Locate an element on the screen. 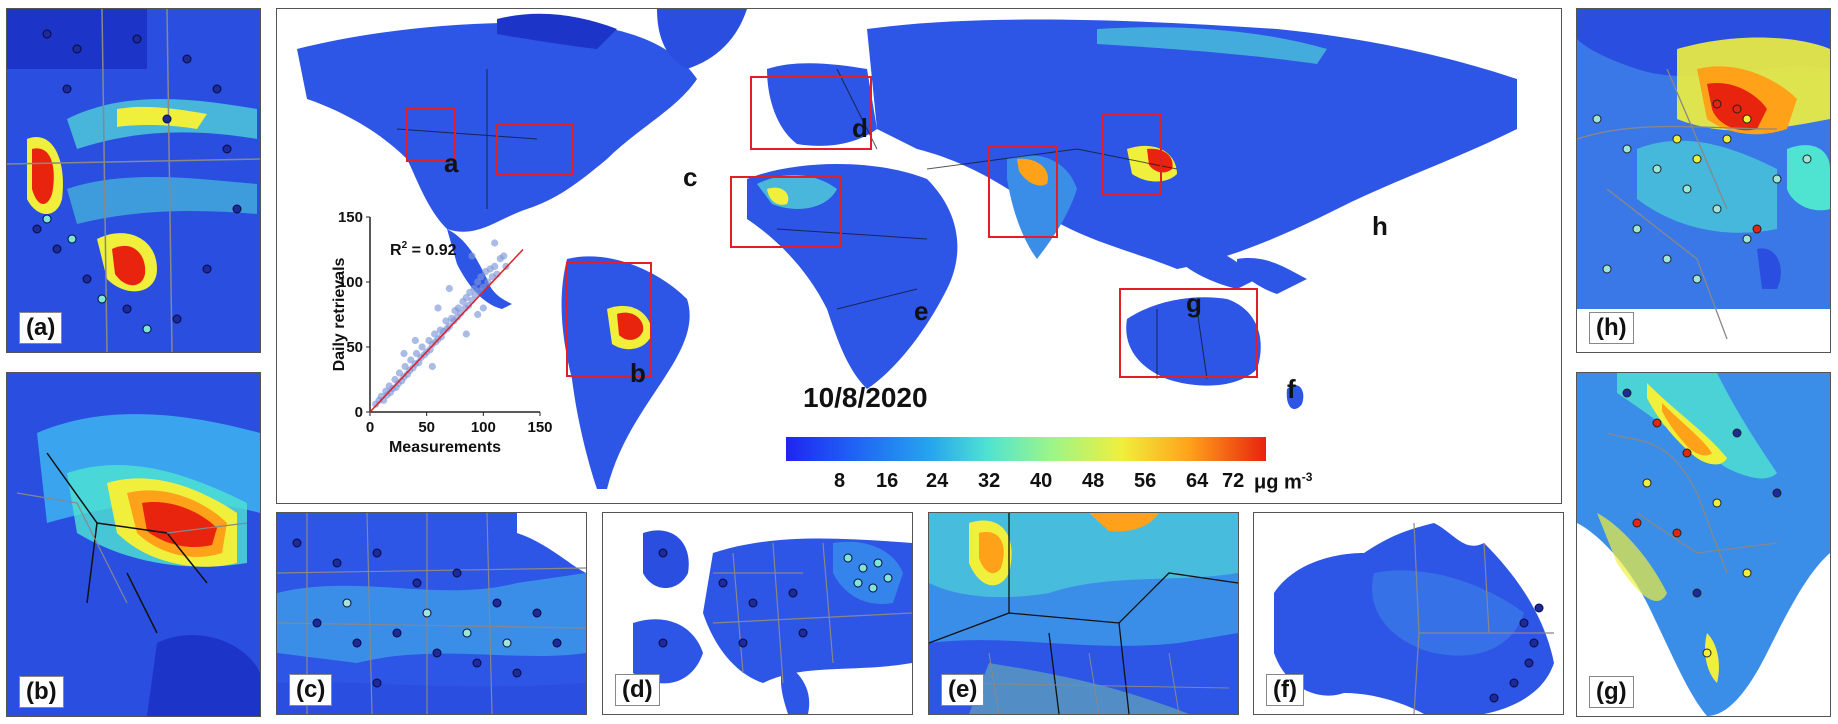  region-box-d is located at coordinates (811, 113).